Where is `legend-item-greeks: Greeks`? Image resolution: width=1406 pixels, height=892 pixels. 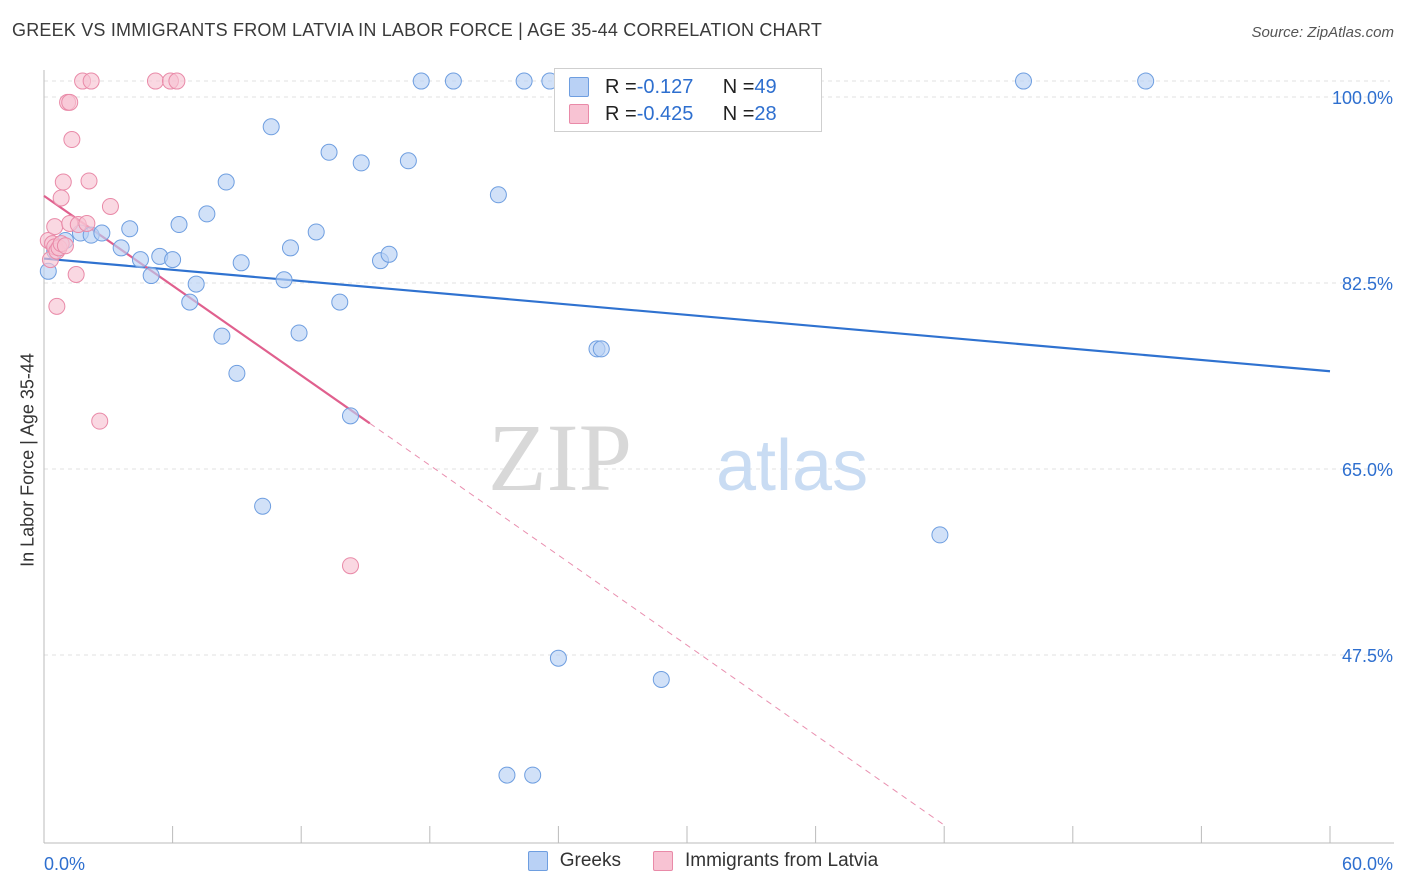
legend-item-greeks: Greeks is located at coordinates (574, 861).